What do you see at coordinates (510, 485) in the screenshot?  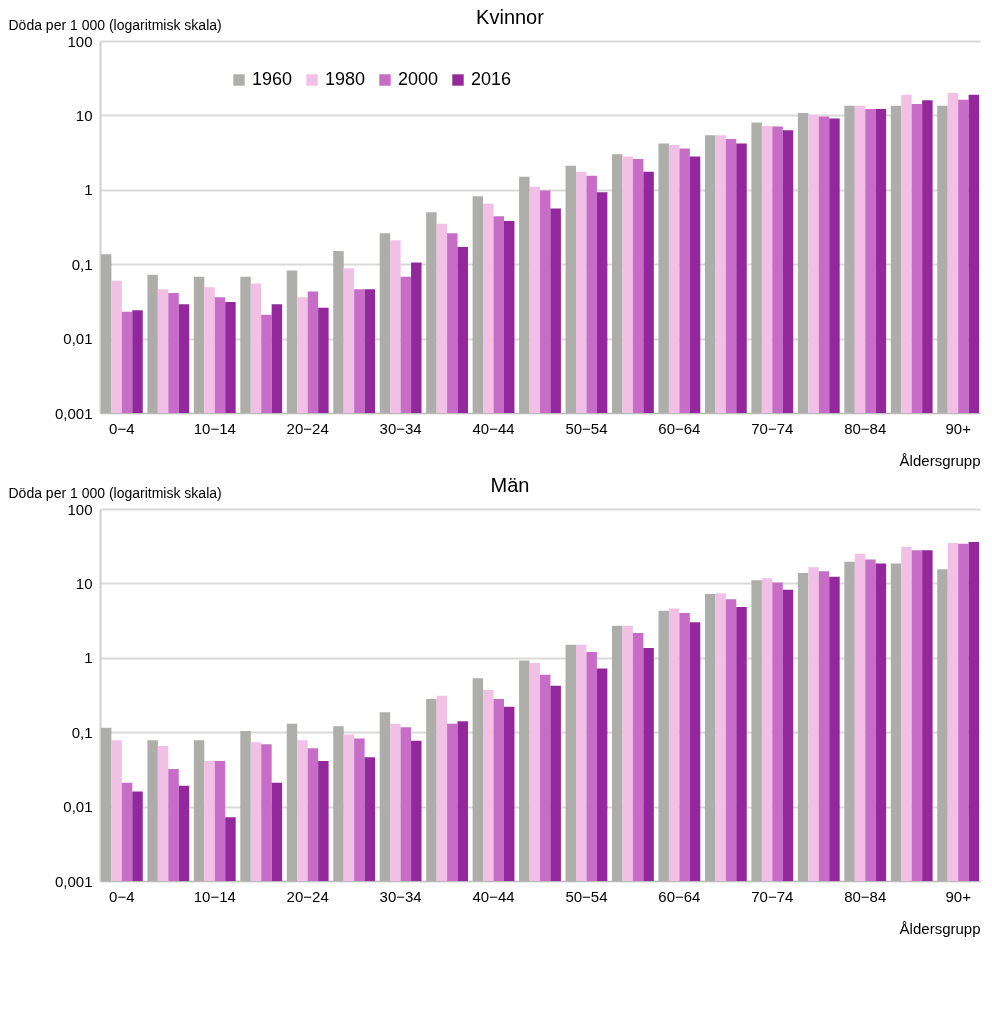 I see `chart-title: Män` at bounding box center [510, 485].